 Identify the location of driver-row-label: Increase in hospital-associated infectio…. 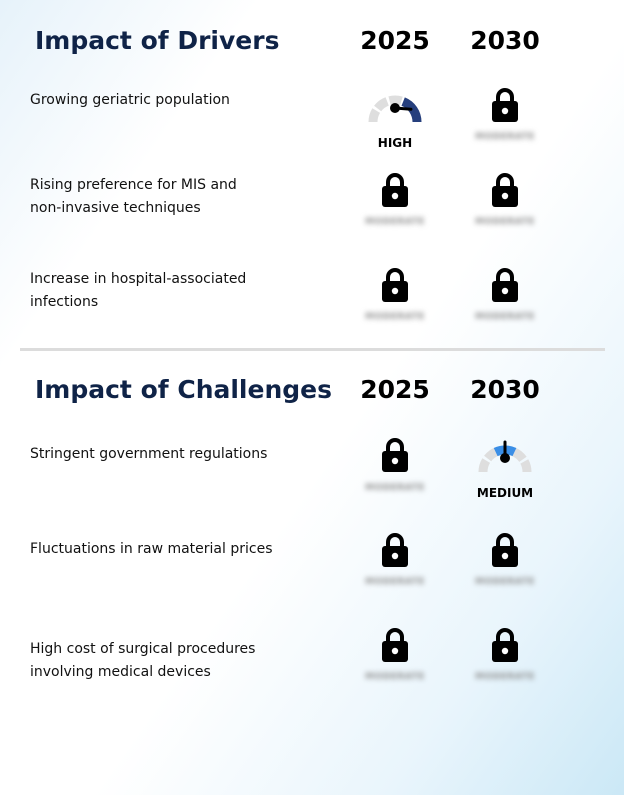
(160, 291).